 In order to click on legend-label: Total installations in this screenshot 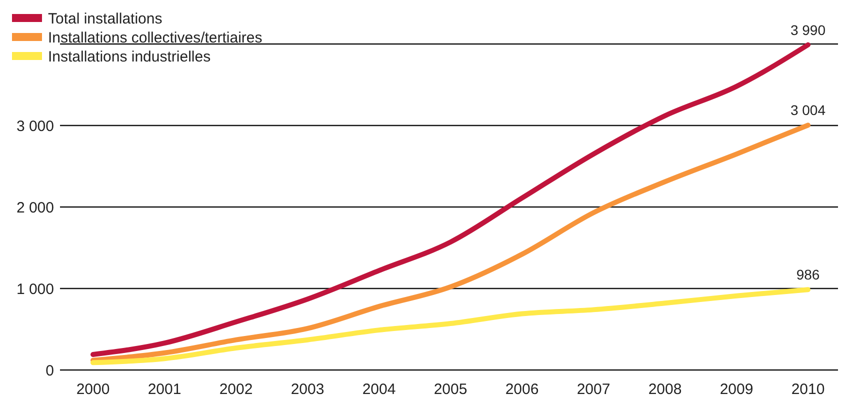, I will do `click(105, 19)`.